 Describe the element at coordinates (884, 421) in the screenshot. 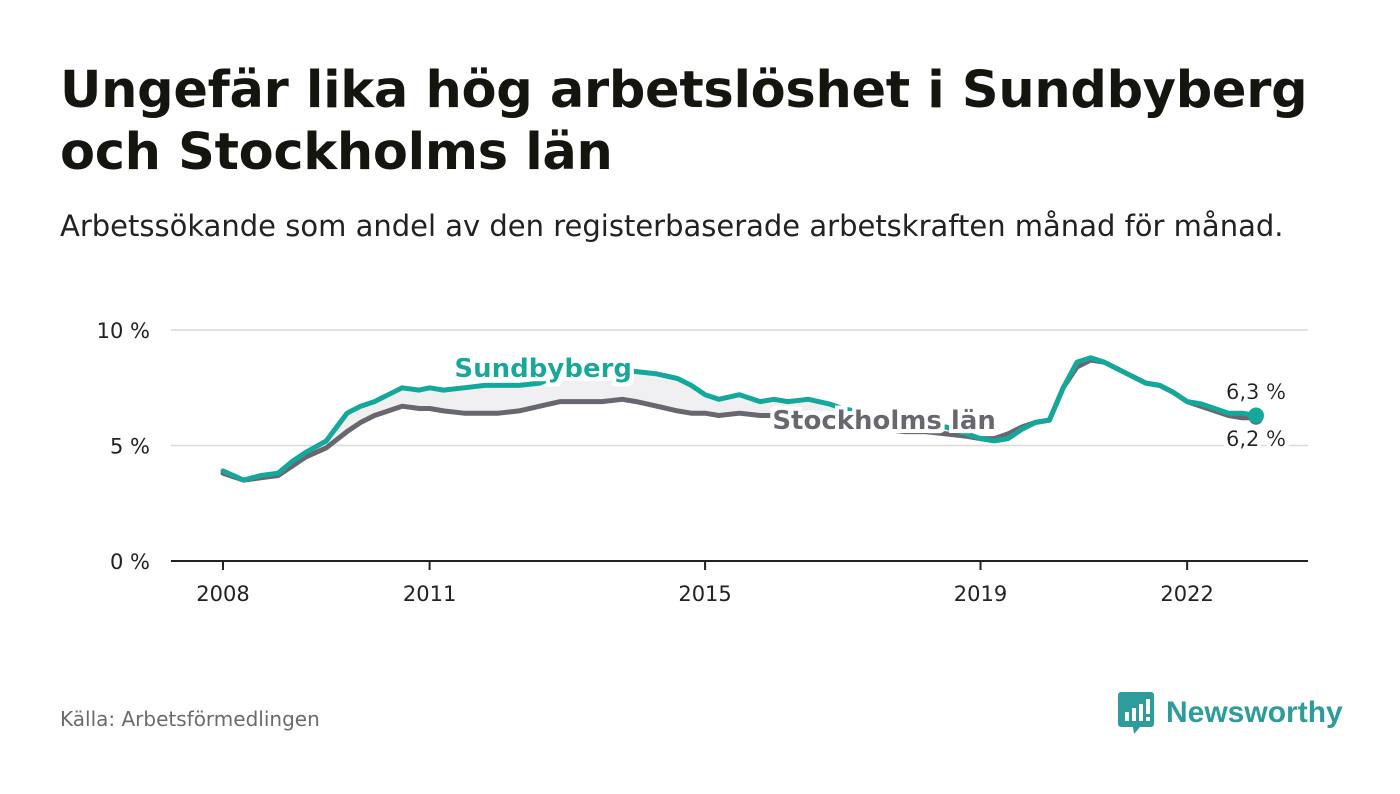

I see `series-label-stockholms-lan: Stockholms län` at that location.